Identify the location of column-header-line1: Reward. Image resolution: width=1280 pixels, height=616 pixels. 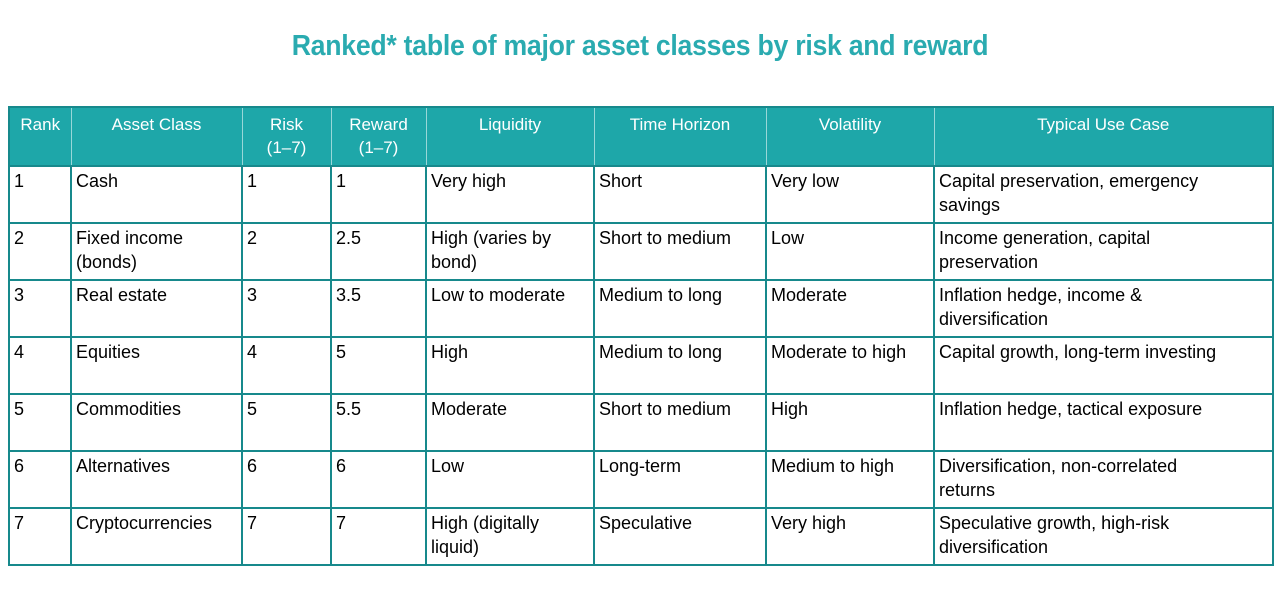
(378, 124).